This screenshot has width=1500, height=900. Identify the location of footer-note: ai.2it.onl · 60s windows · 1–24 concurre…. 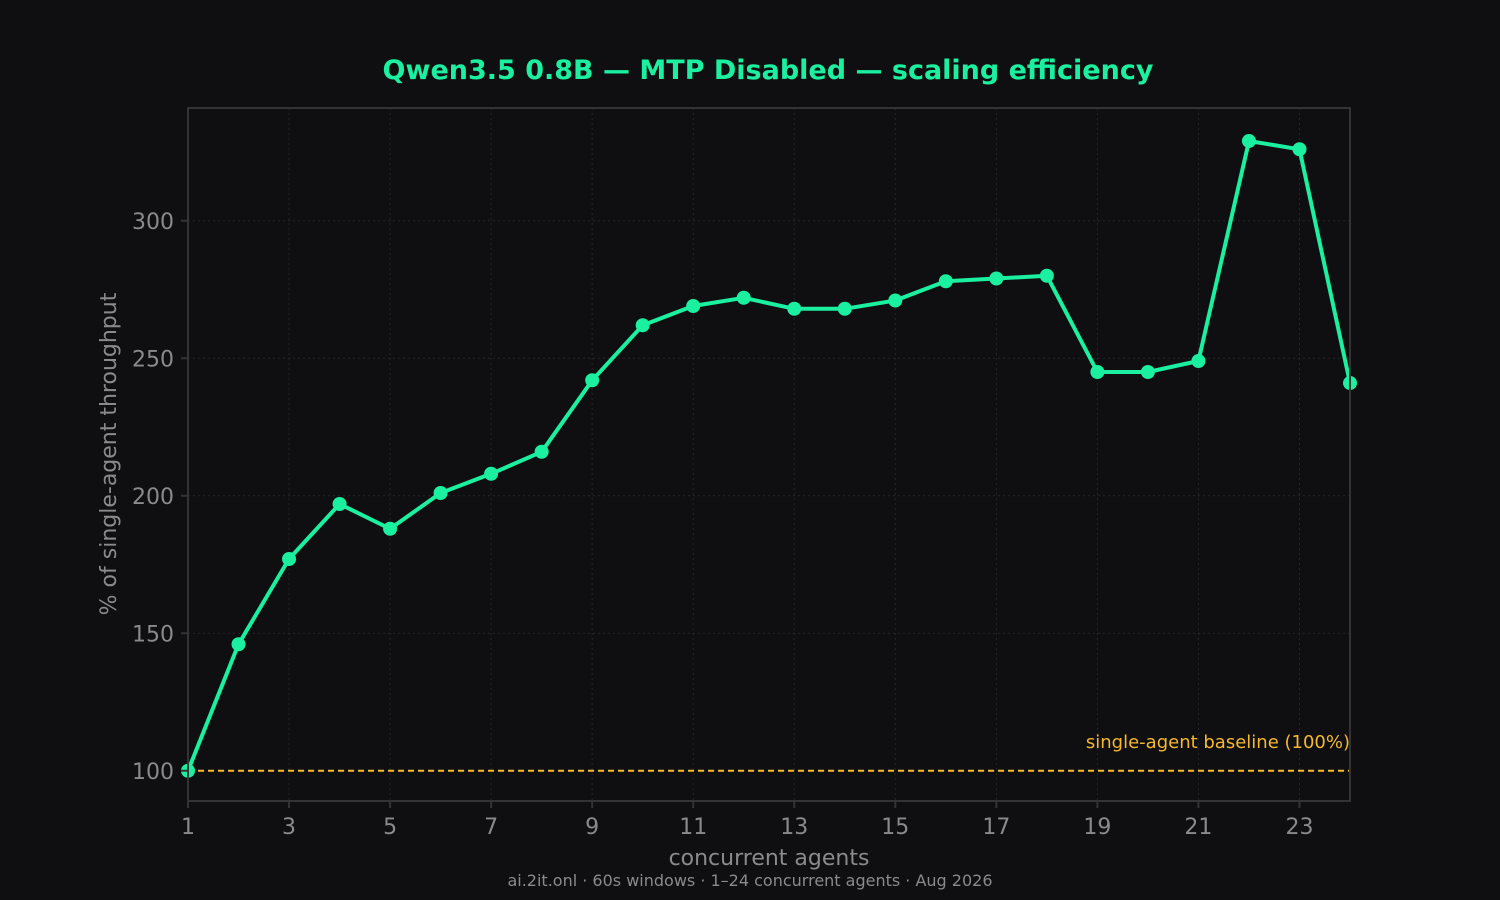
(749, 880).